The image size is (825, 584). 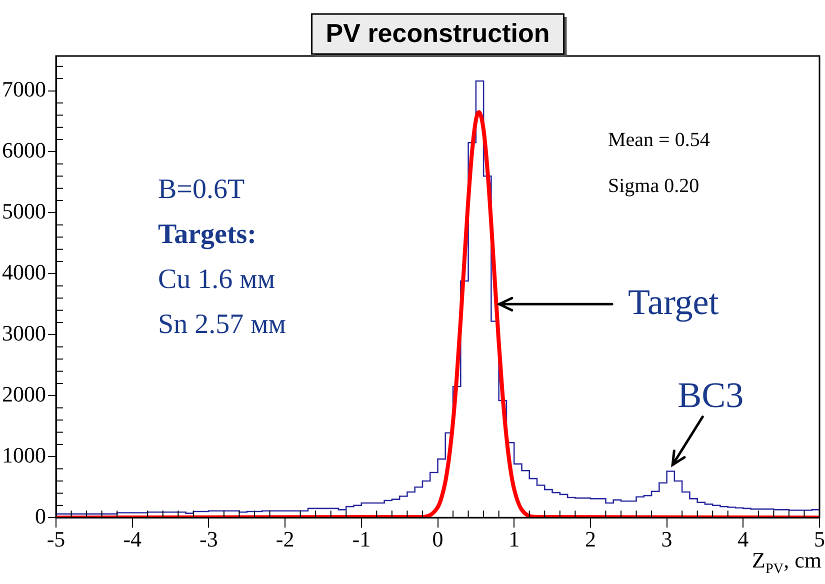 I want to click on annotation: BC3, so click(x=711, y=394).